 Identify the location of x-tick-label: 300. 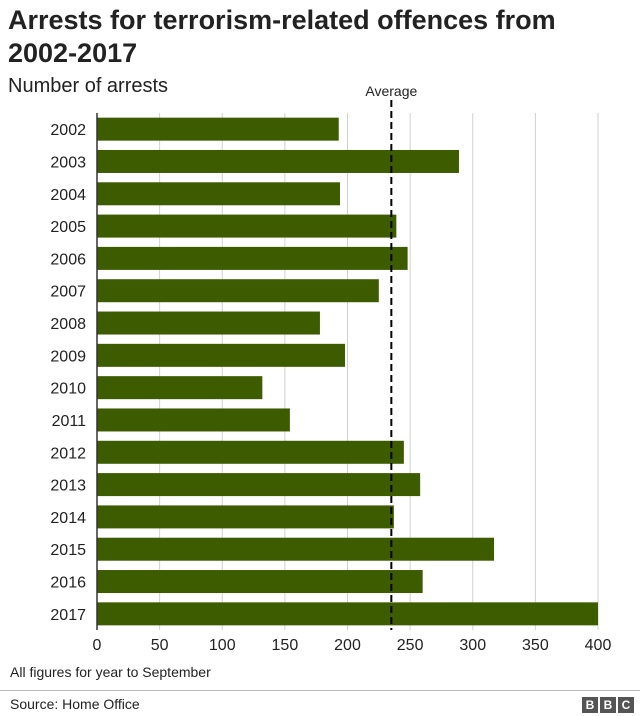
(472, 645).